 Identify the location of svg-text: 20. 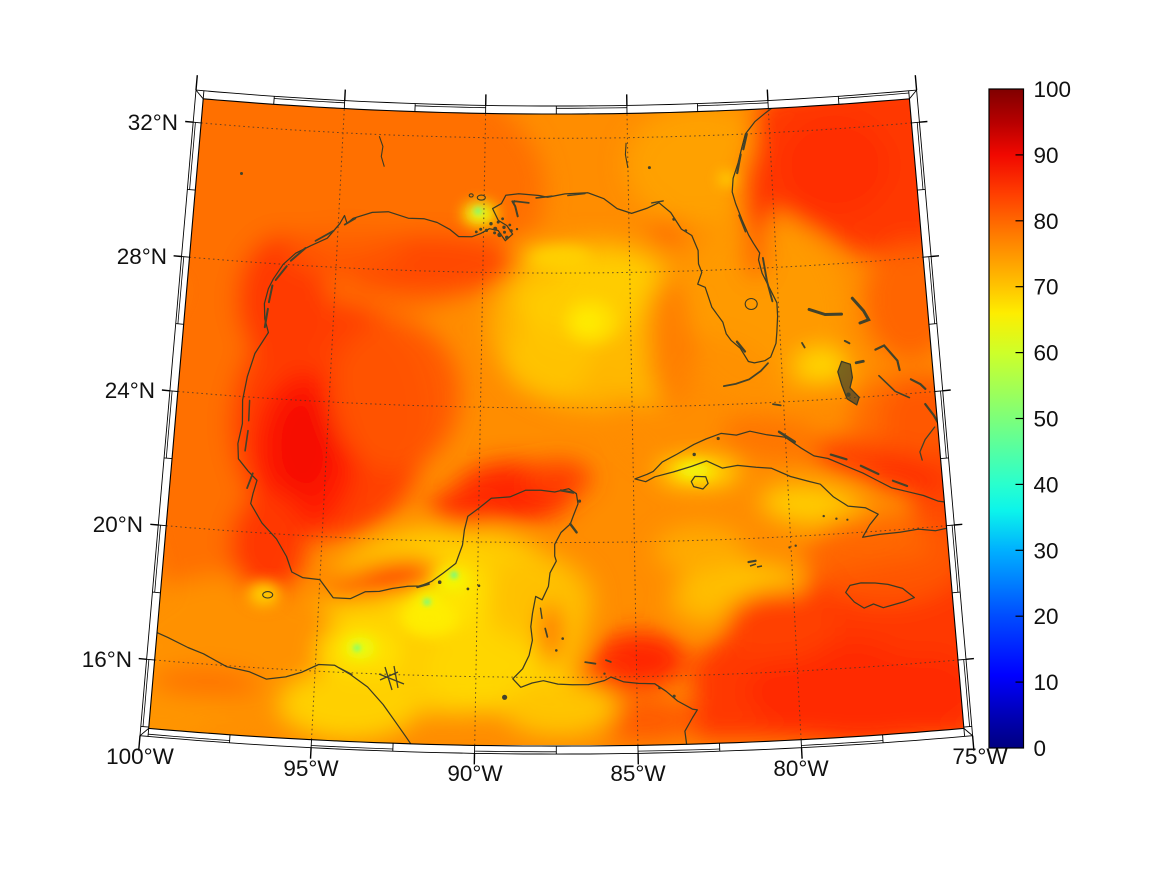
(1046, 616).